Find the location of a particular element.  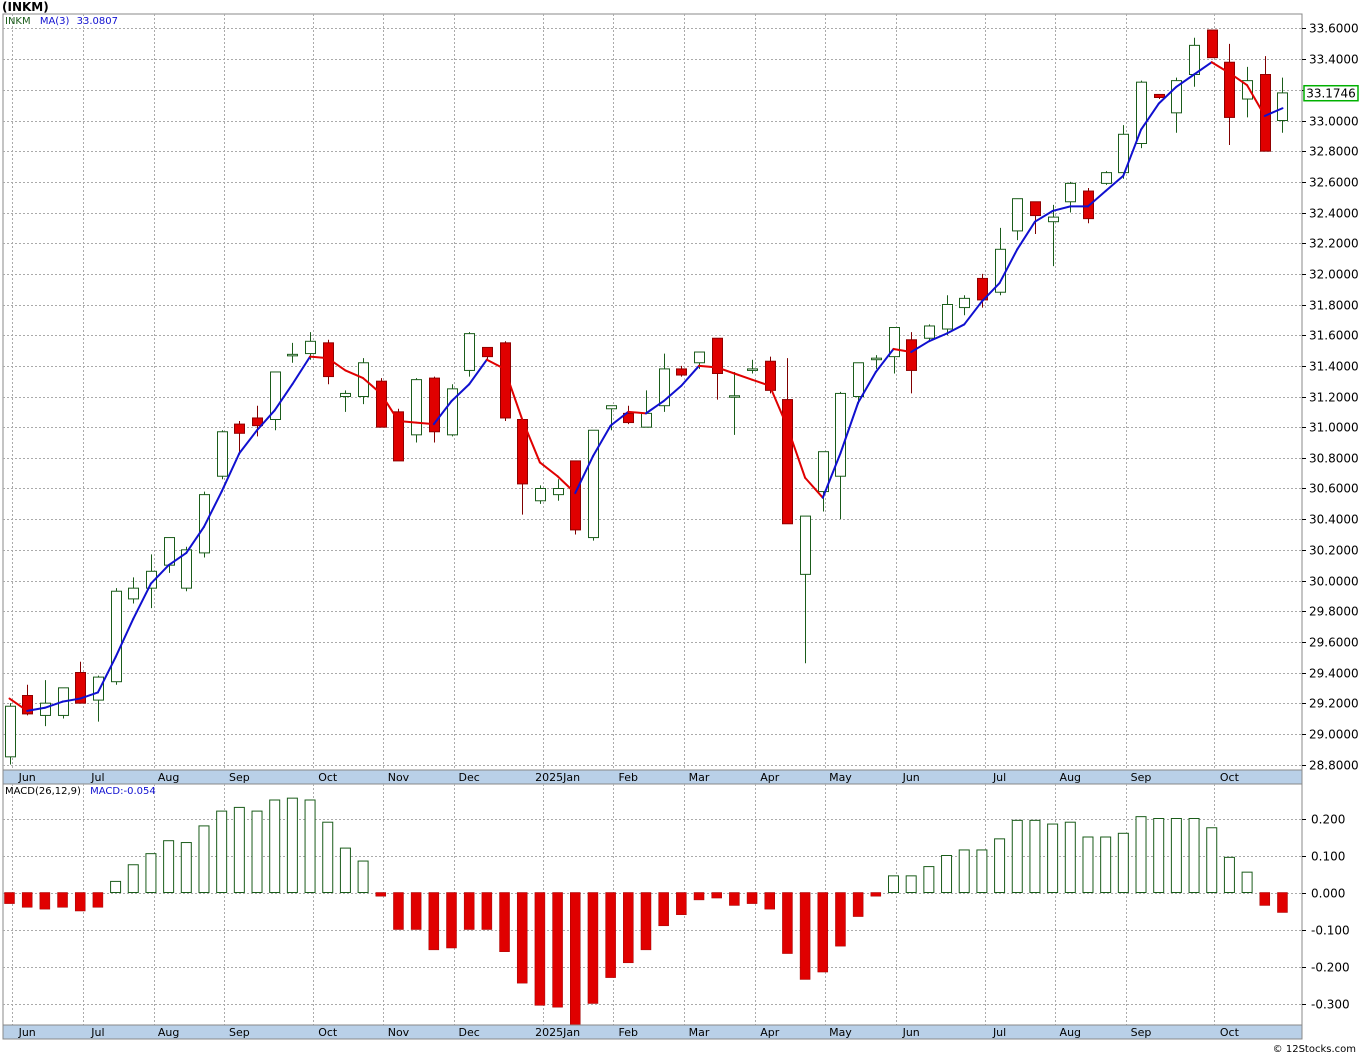

price-legend: INKM MA(3) 33.0807 is located at coordinates (61, 21).